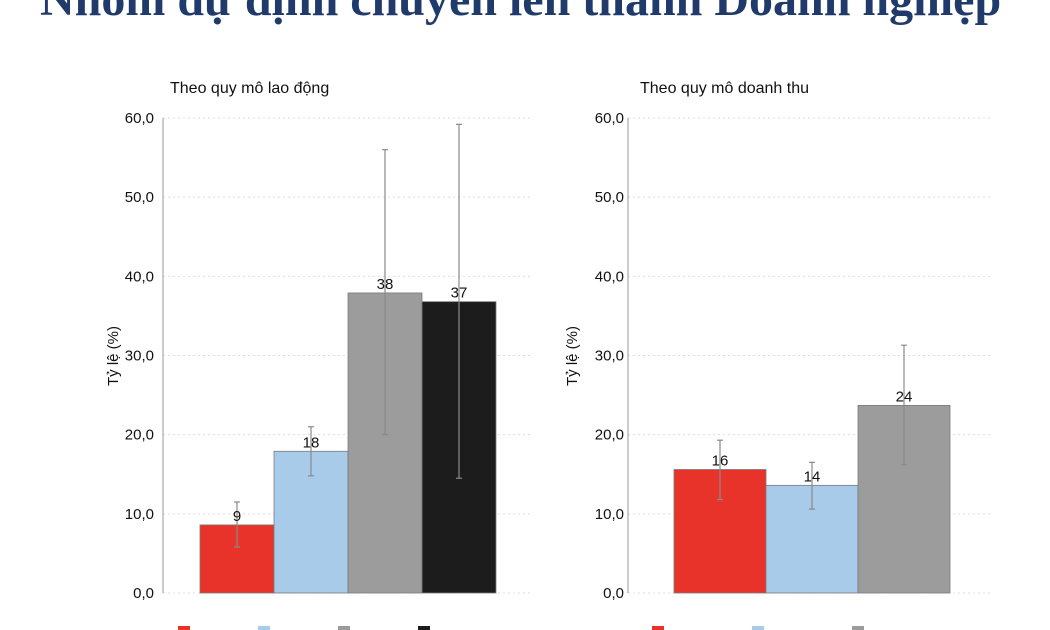 The height and width of the screenshot is (630, 1050). What do you see at coordinates (385, 284) in the screenshot?
I see `data-label: 38` at bounding box center [385, 284].